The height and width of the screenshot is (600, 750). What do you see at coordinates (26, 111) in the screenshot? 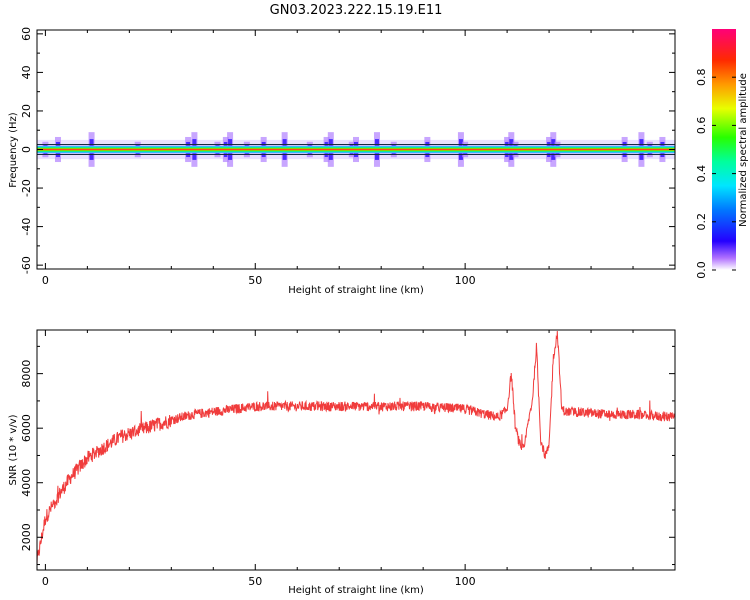
I see `spectrogram-ytick-label: 20` at bounding box center [26, 111].